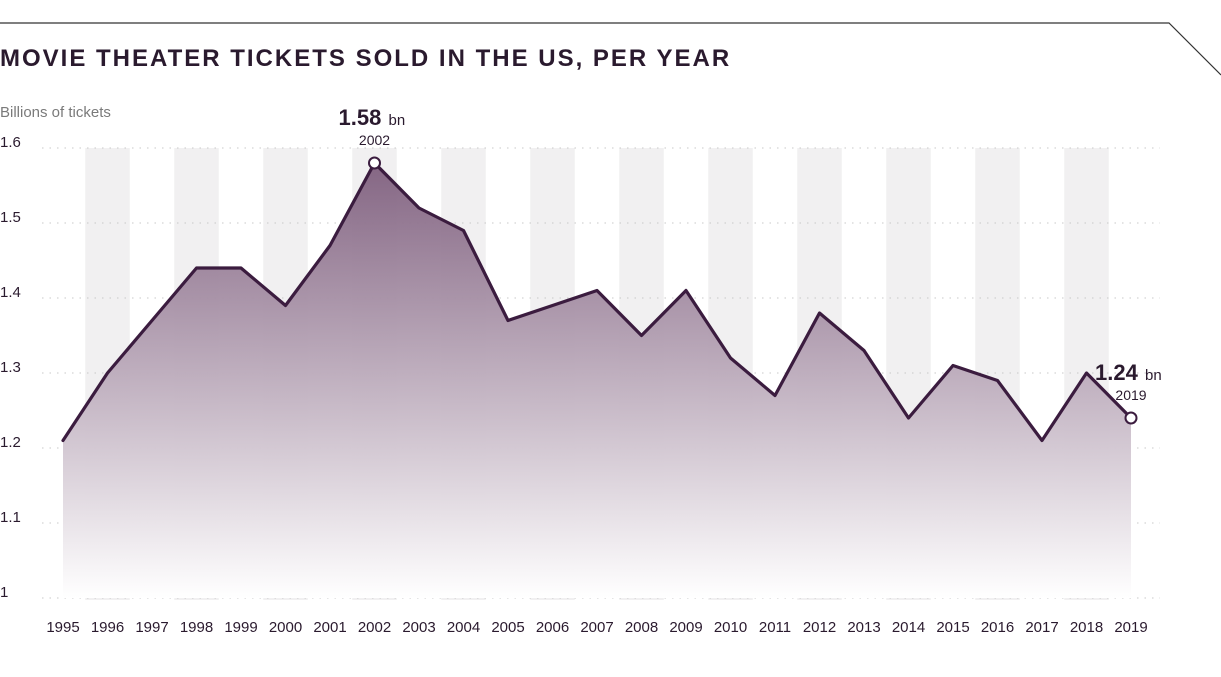 The height and width of the screenshot is (677, 1221). Describe the element at coordinates (952, 627) in the screenshot. I see `x-tick-label: 2015` at that location.